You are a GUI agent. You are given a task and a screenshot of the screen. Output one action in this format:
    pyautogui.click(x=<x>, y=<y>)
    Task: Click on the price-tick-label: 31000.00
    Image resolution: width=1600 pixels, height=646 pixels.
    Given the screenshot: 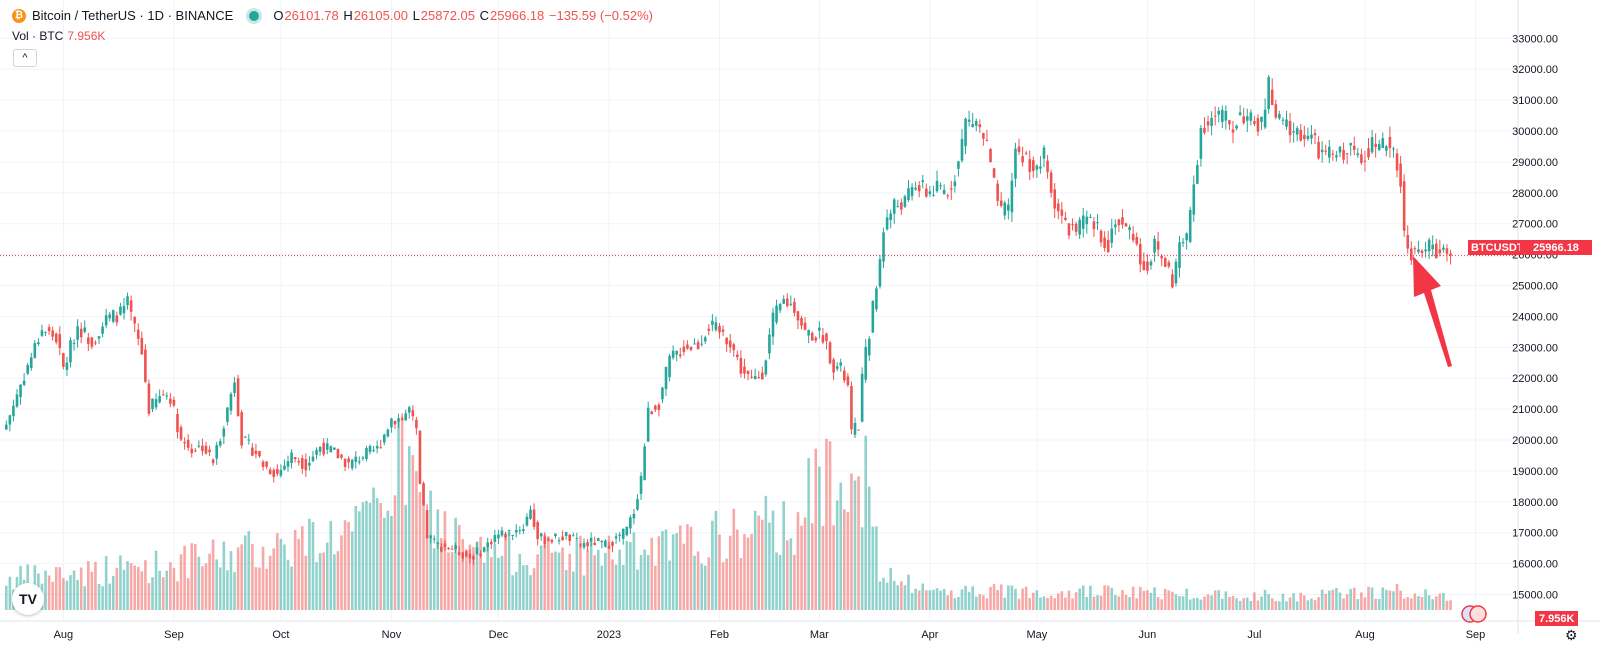 What is the action you would take?
    pyautogui.click(x=1535, y=101)
    